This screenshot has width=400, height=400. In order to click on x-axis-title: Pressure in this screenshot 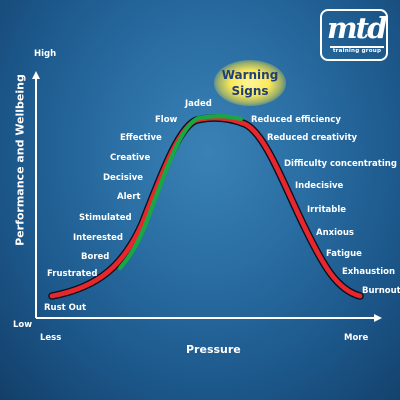, I will do `click(213, 349)`.